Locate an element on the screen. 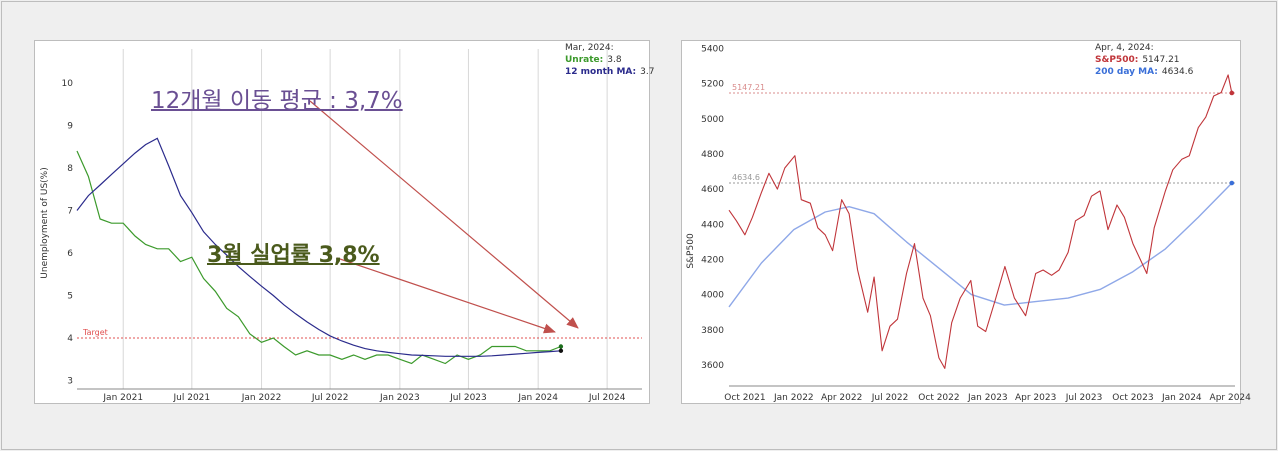  y-tick-label: 4200 is located at coordinates (712, 260).